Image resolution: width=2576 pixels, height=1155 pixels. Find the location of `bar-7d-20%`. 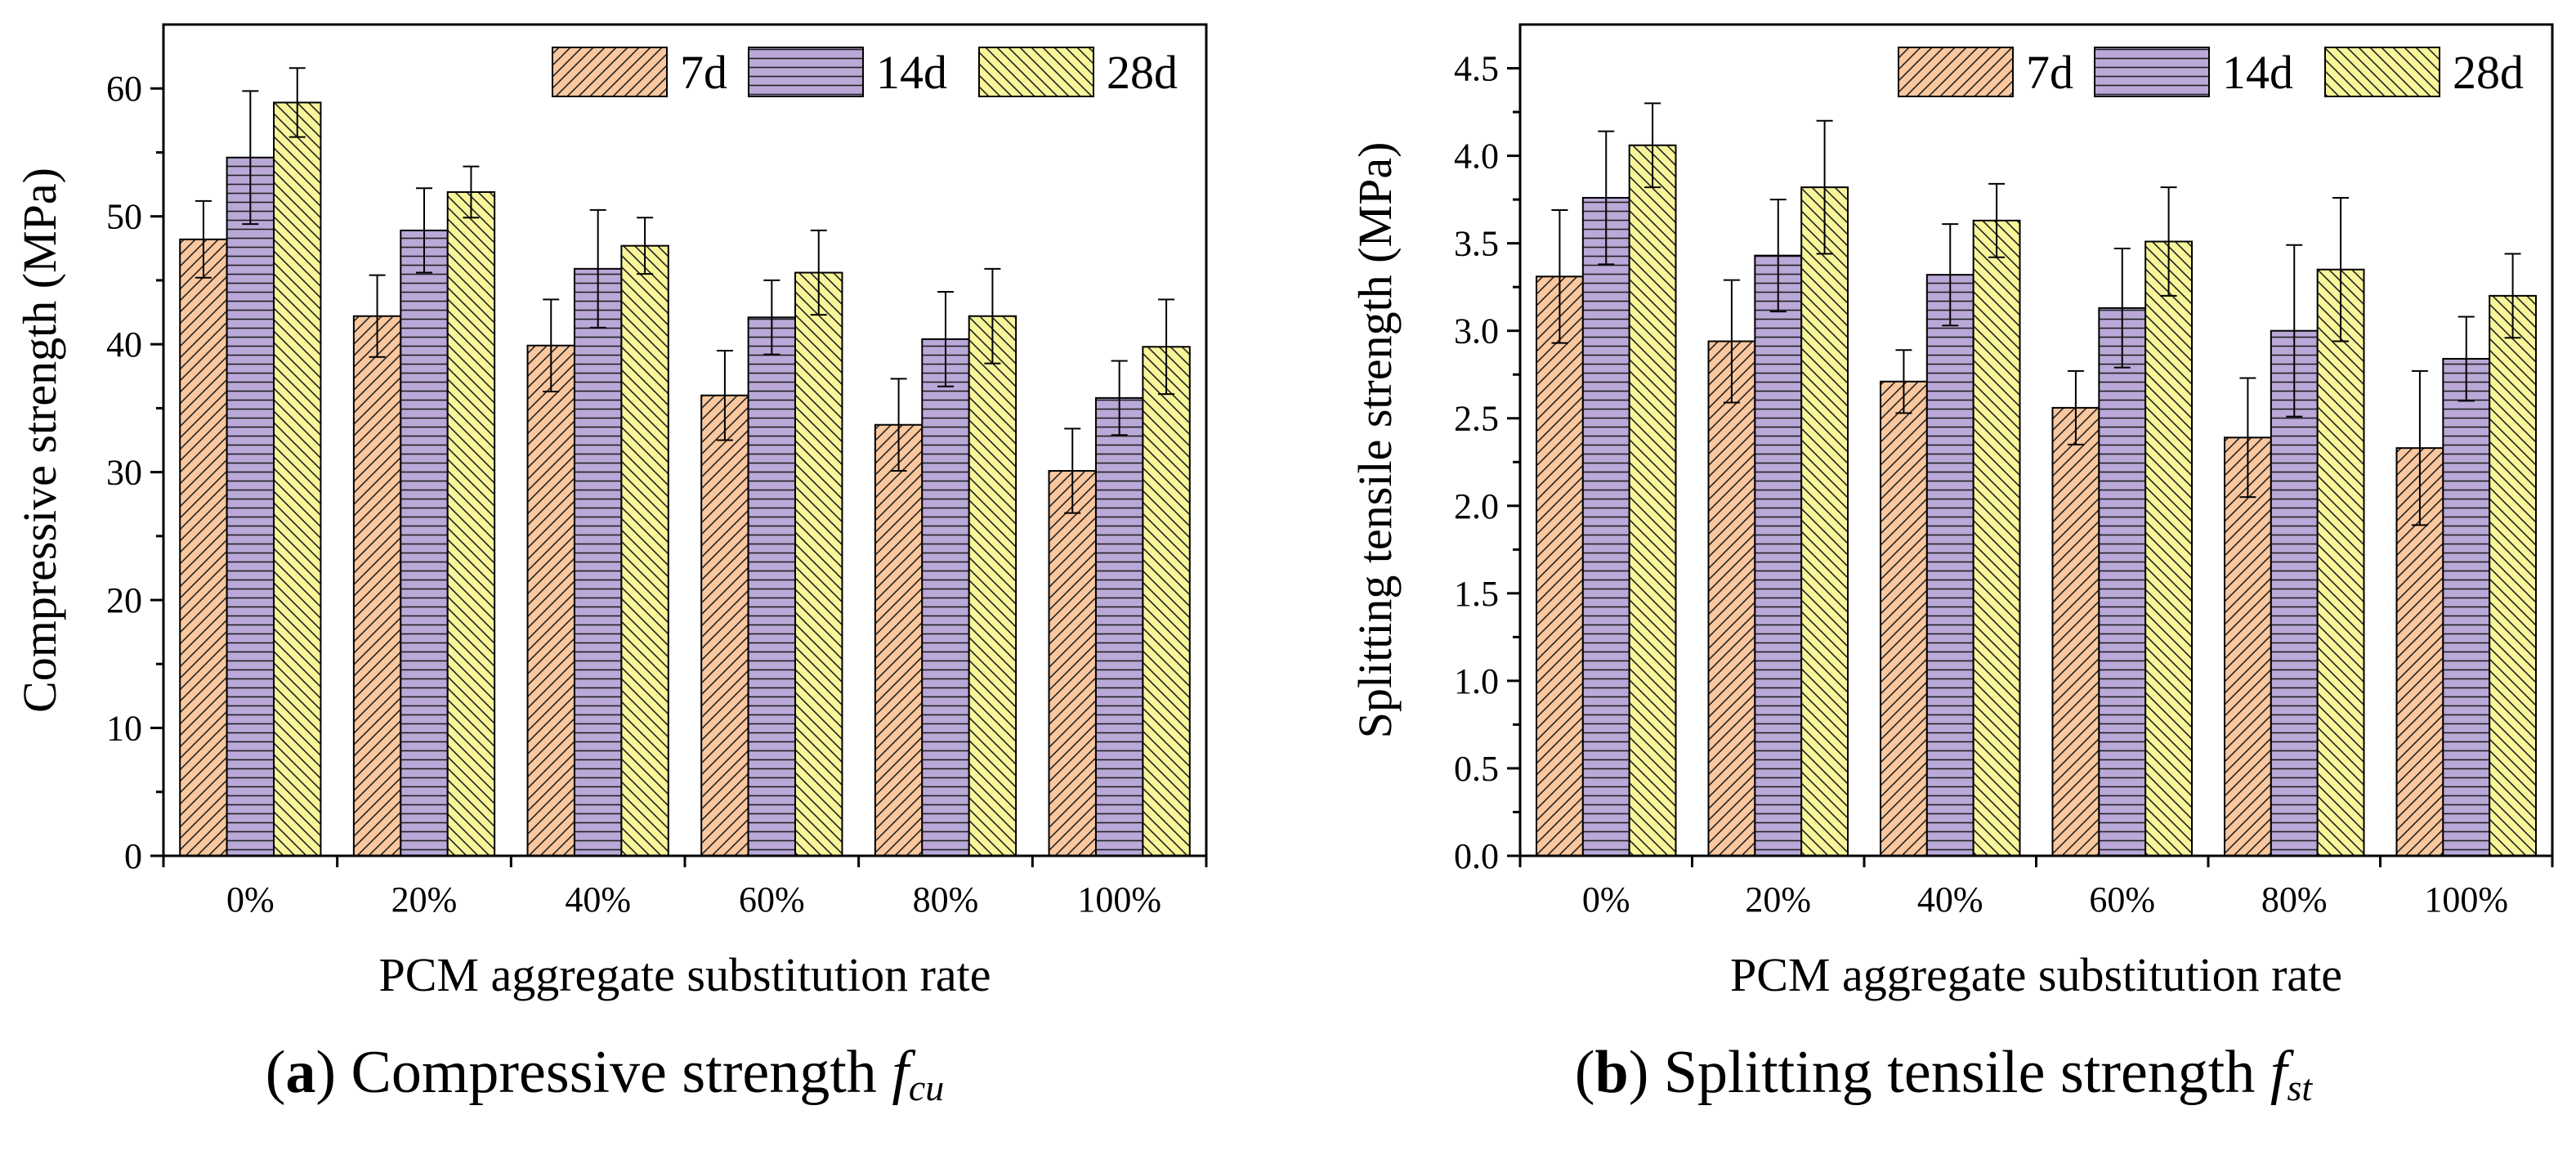

bar-7d-20% is located at coordinates (1731, 599).